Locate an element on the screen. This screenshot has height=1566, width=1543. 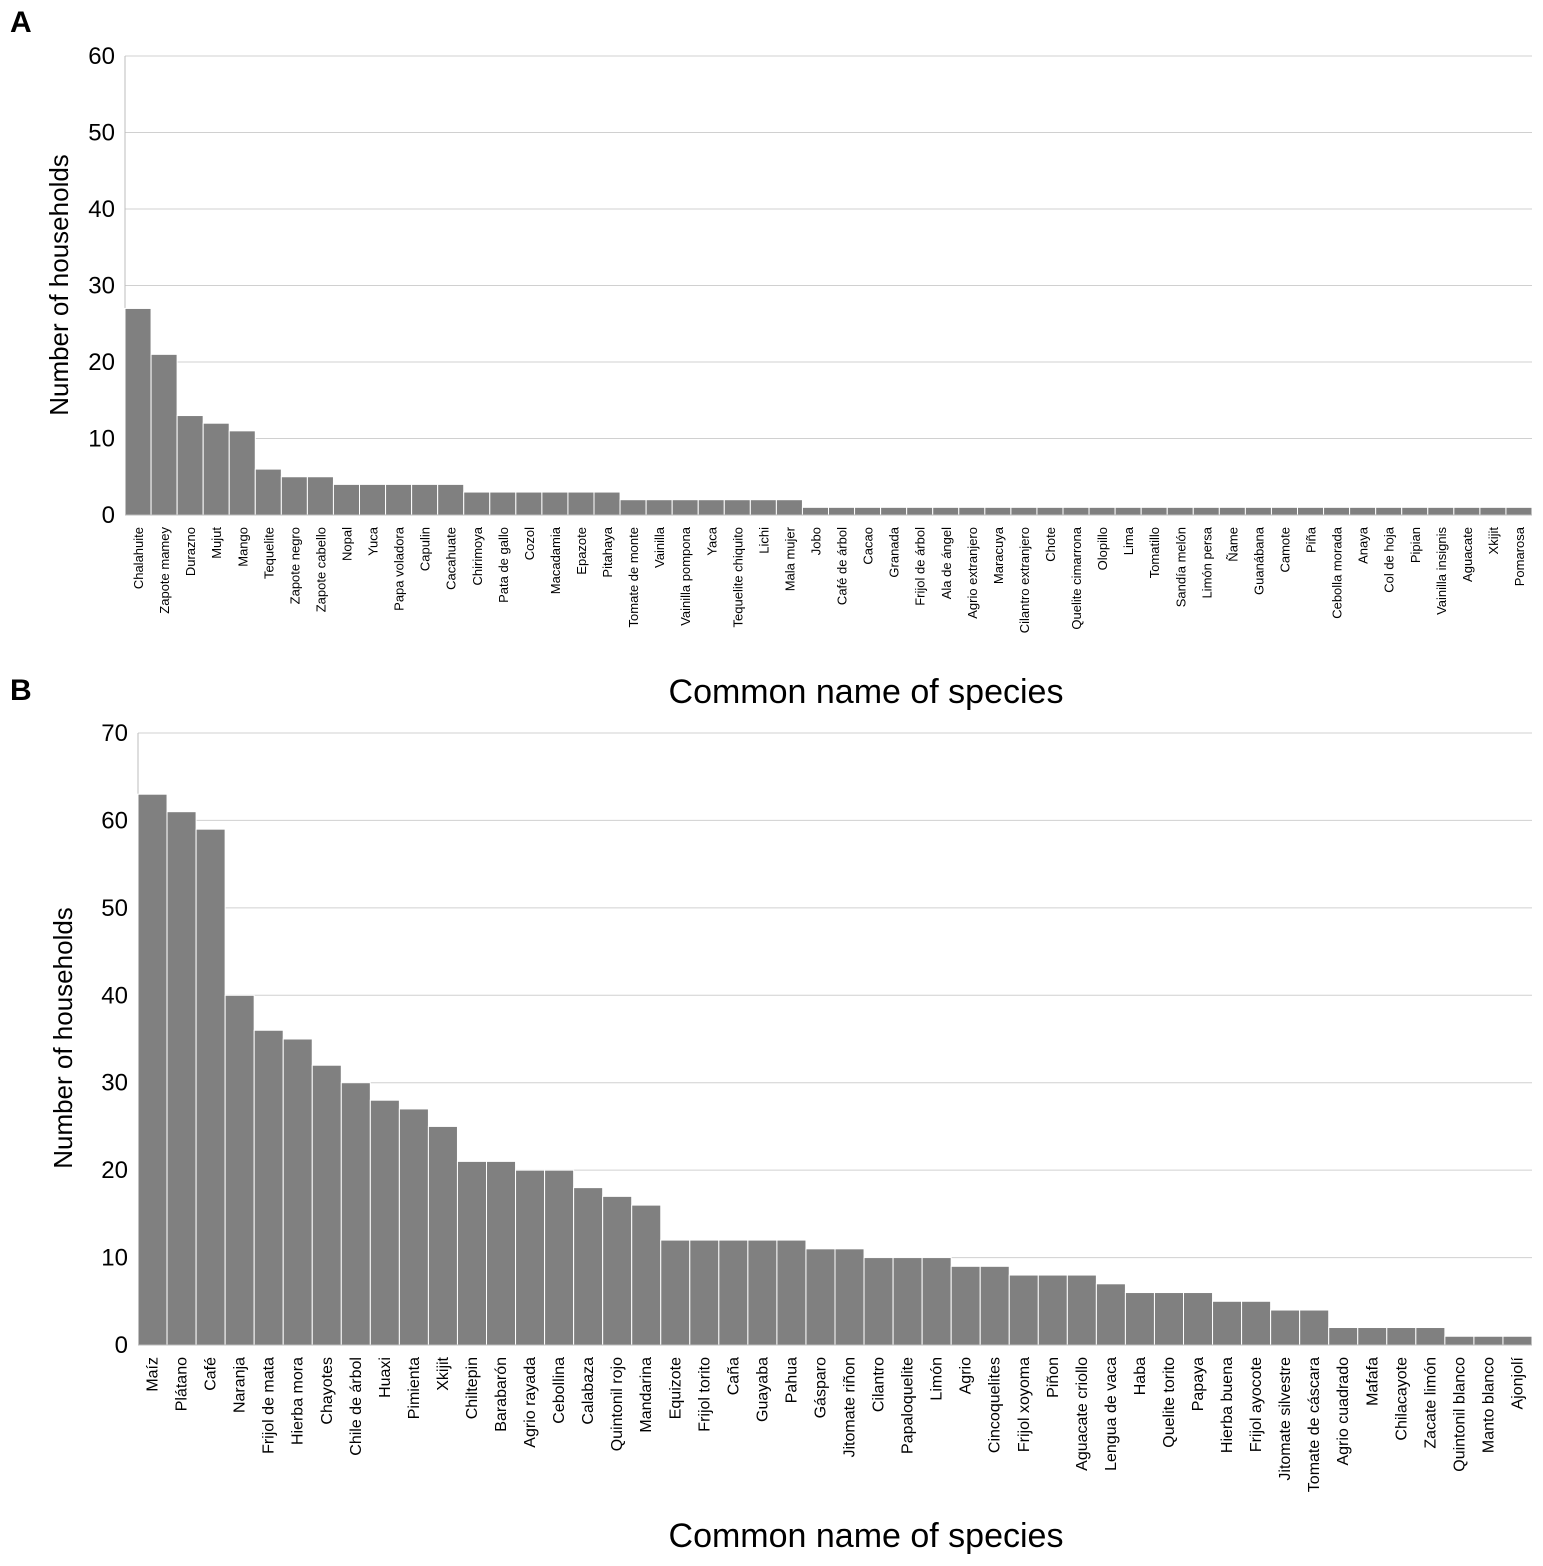
panel-b-y-tick-label: 0 is located at coordinates (121, 1345).